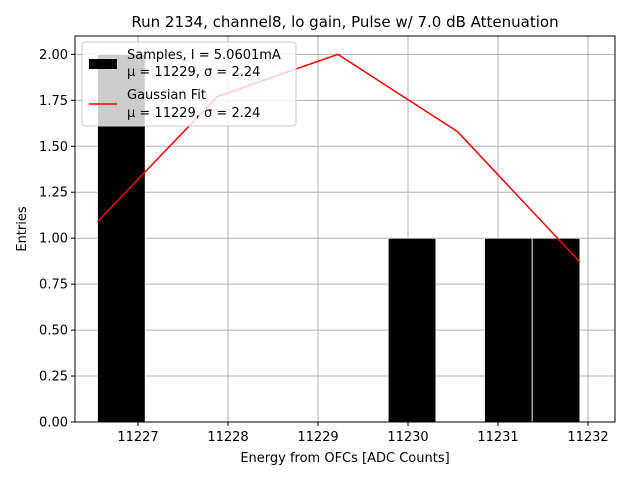  I want to click on y-tick-label-8: 2.00, so click(53, 55).